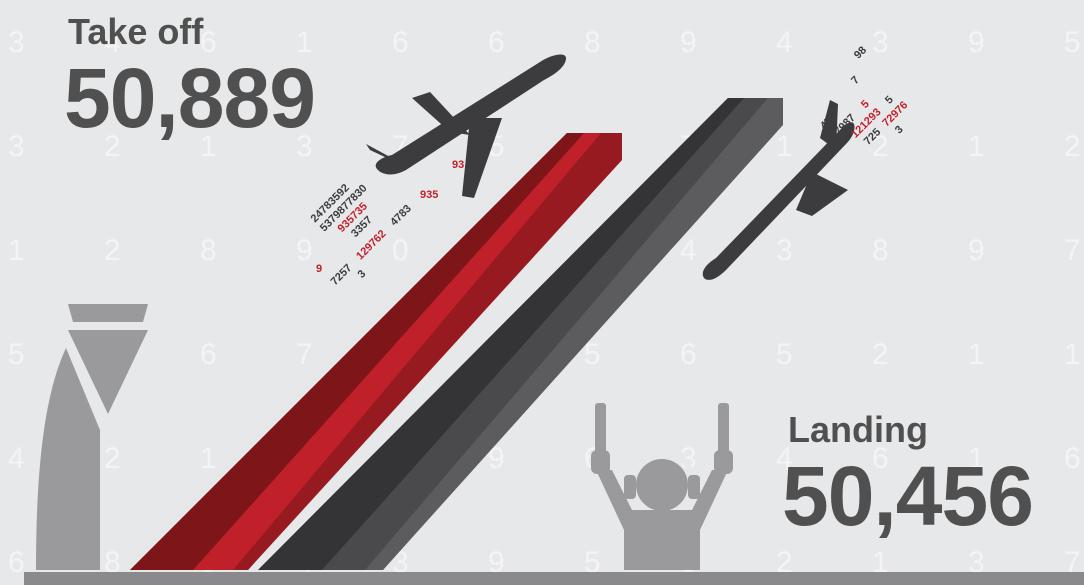 This screenshot has height=585, width=1084. Describe the element at coordinates (860, 52) in the screenshot. I see `svg-text: 98` at that location.